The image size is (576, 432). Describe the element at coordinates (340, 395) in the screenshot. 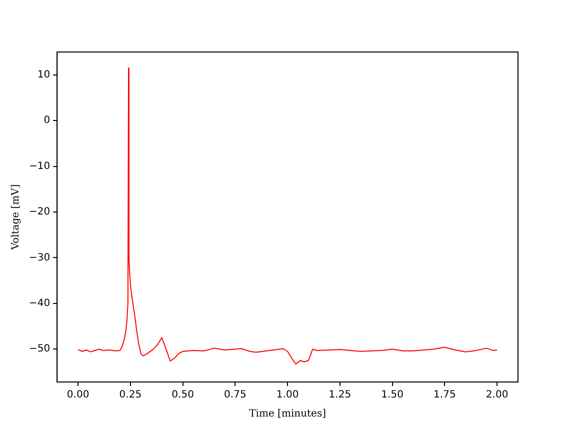

I see `x-tick-label: 1.25` at that location.